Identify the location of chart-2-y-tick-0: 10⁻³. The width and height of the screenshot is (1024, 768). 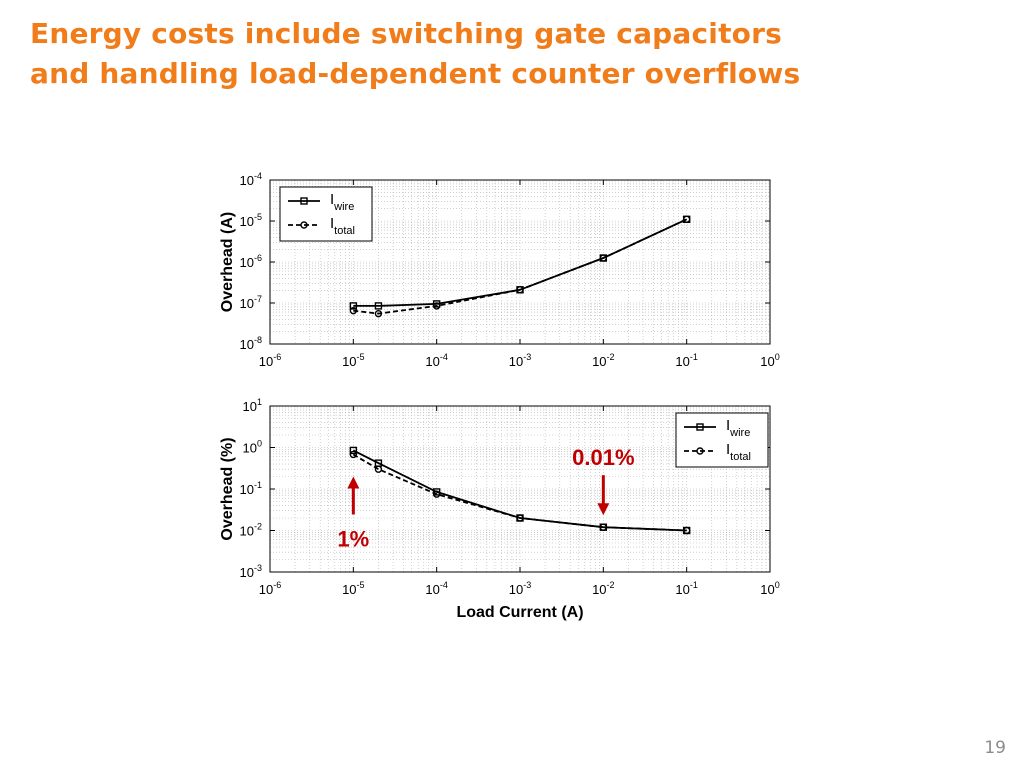
(251, 571).